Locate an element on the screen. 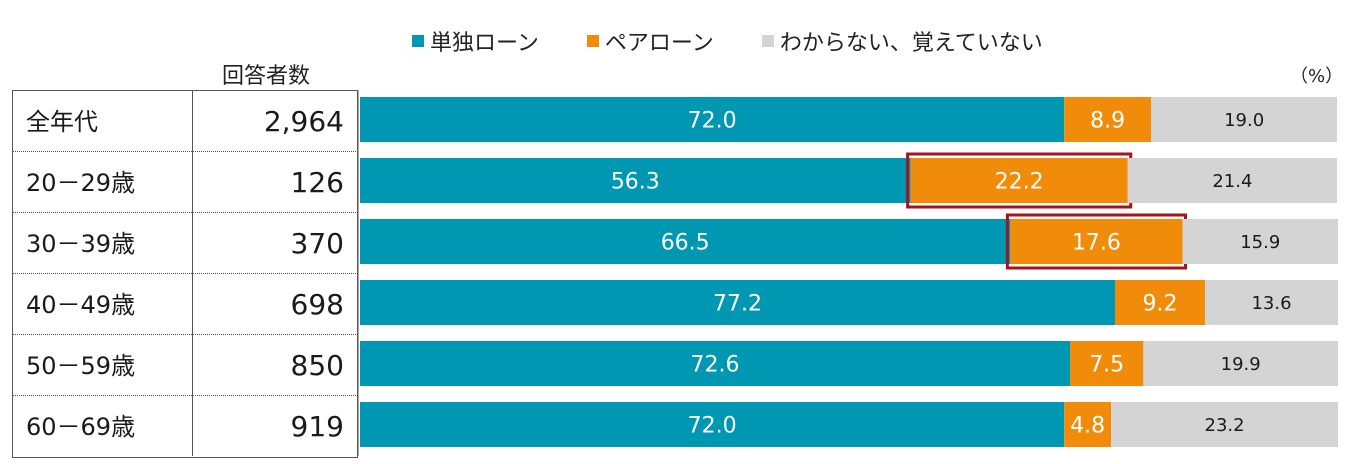  legend-item-pair-loan: ペアローン is located at coordinates (650, 41).